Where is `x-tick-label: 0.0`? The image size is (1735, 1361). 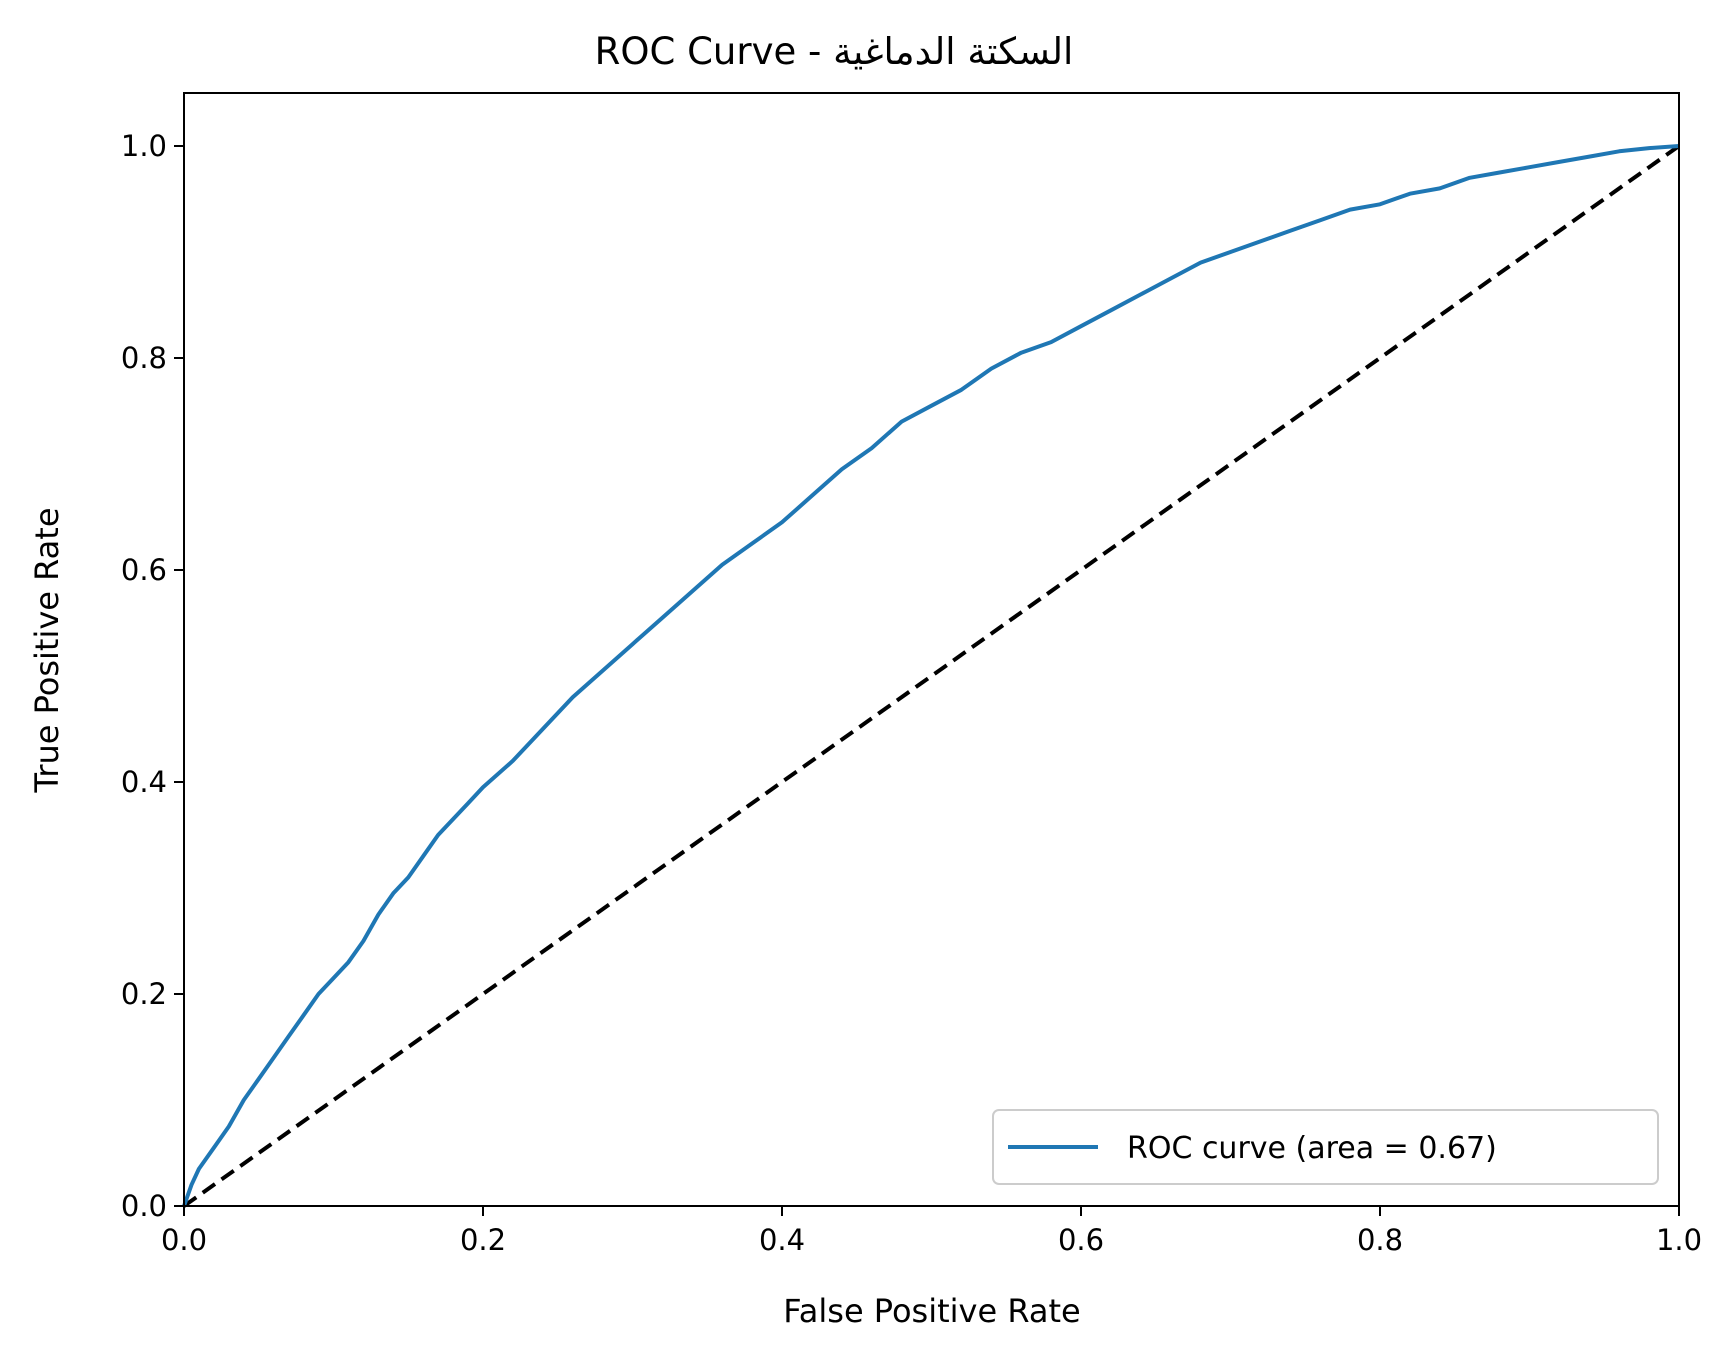
x-tick-label: 0.0 is located at coordinates (184, 1240).